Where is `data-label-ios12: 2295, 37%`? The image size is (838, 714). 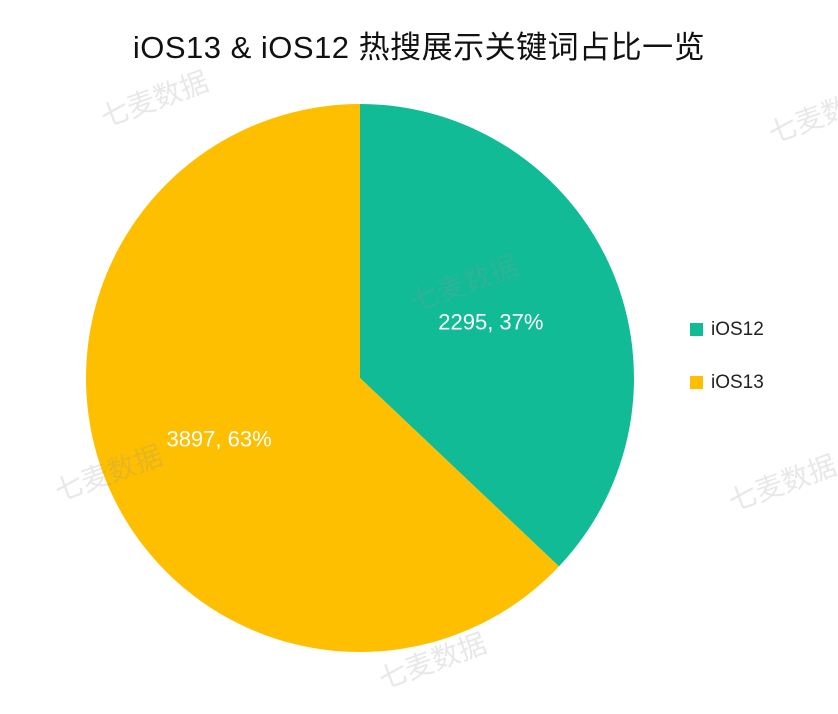
data-label-ios12: 2295, 37% is located at coordinates (490, 322).